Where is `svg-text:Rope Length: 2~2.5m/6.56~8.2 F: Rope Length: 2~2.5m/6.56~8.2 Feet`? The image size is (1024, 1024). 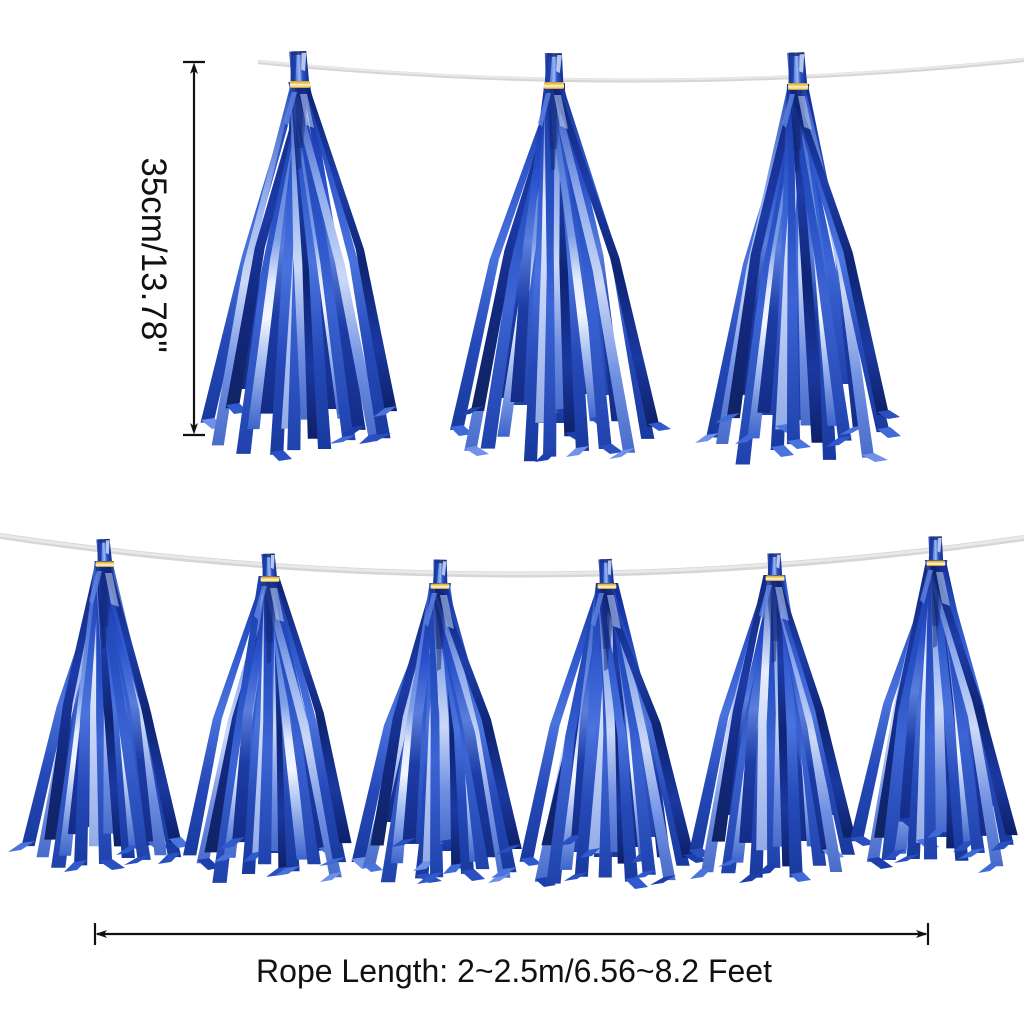 svg-text:Rope Length: 2~2.5m/6.56~8.2 F: Rope Length: 2~2.5m/6.56~8.2 Feet is located at coordinates (514, 971).